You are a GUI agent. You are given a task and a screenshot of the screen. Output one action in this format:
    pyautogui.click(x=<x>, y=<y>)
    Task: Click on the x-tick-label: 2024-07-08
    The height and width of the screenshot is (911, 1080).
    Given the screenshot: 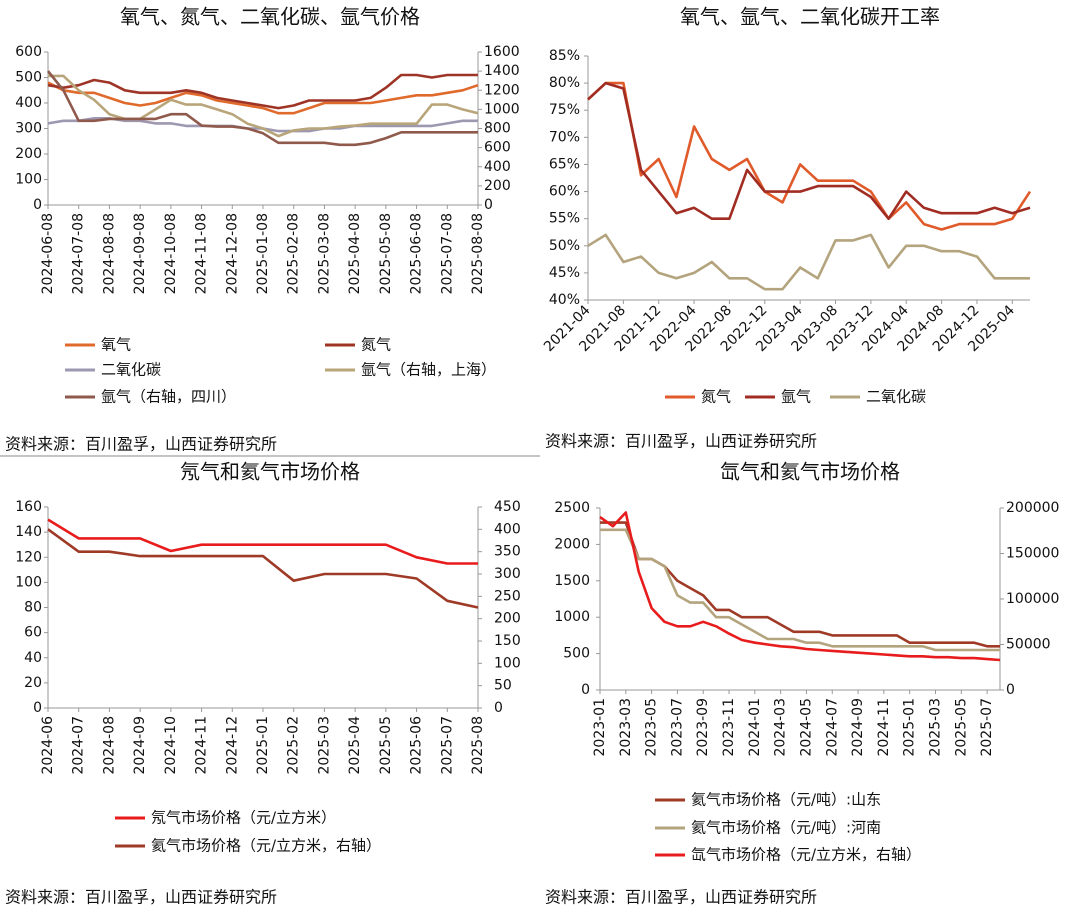 What is the action you would take?
    pyautogui.click(x=79, y=253)
    